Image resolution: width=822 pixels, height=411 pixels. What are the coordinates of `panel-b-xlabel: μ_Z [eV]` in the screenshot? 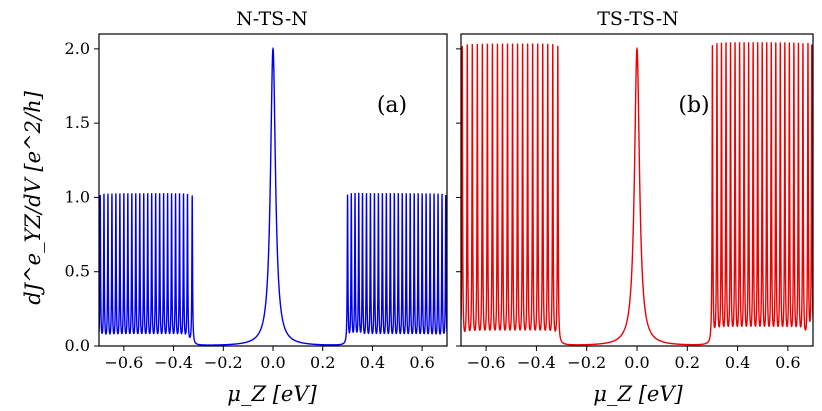 It's located at (638, 394).